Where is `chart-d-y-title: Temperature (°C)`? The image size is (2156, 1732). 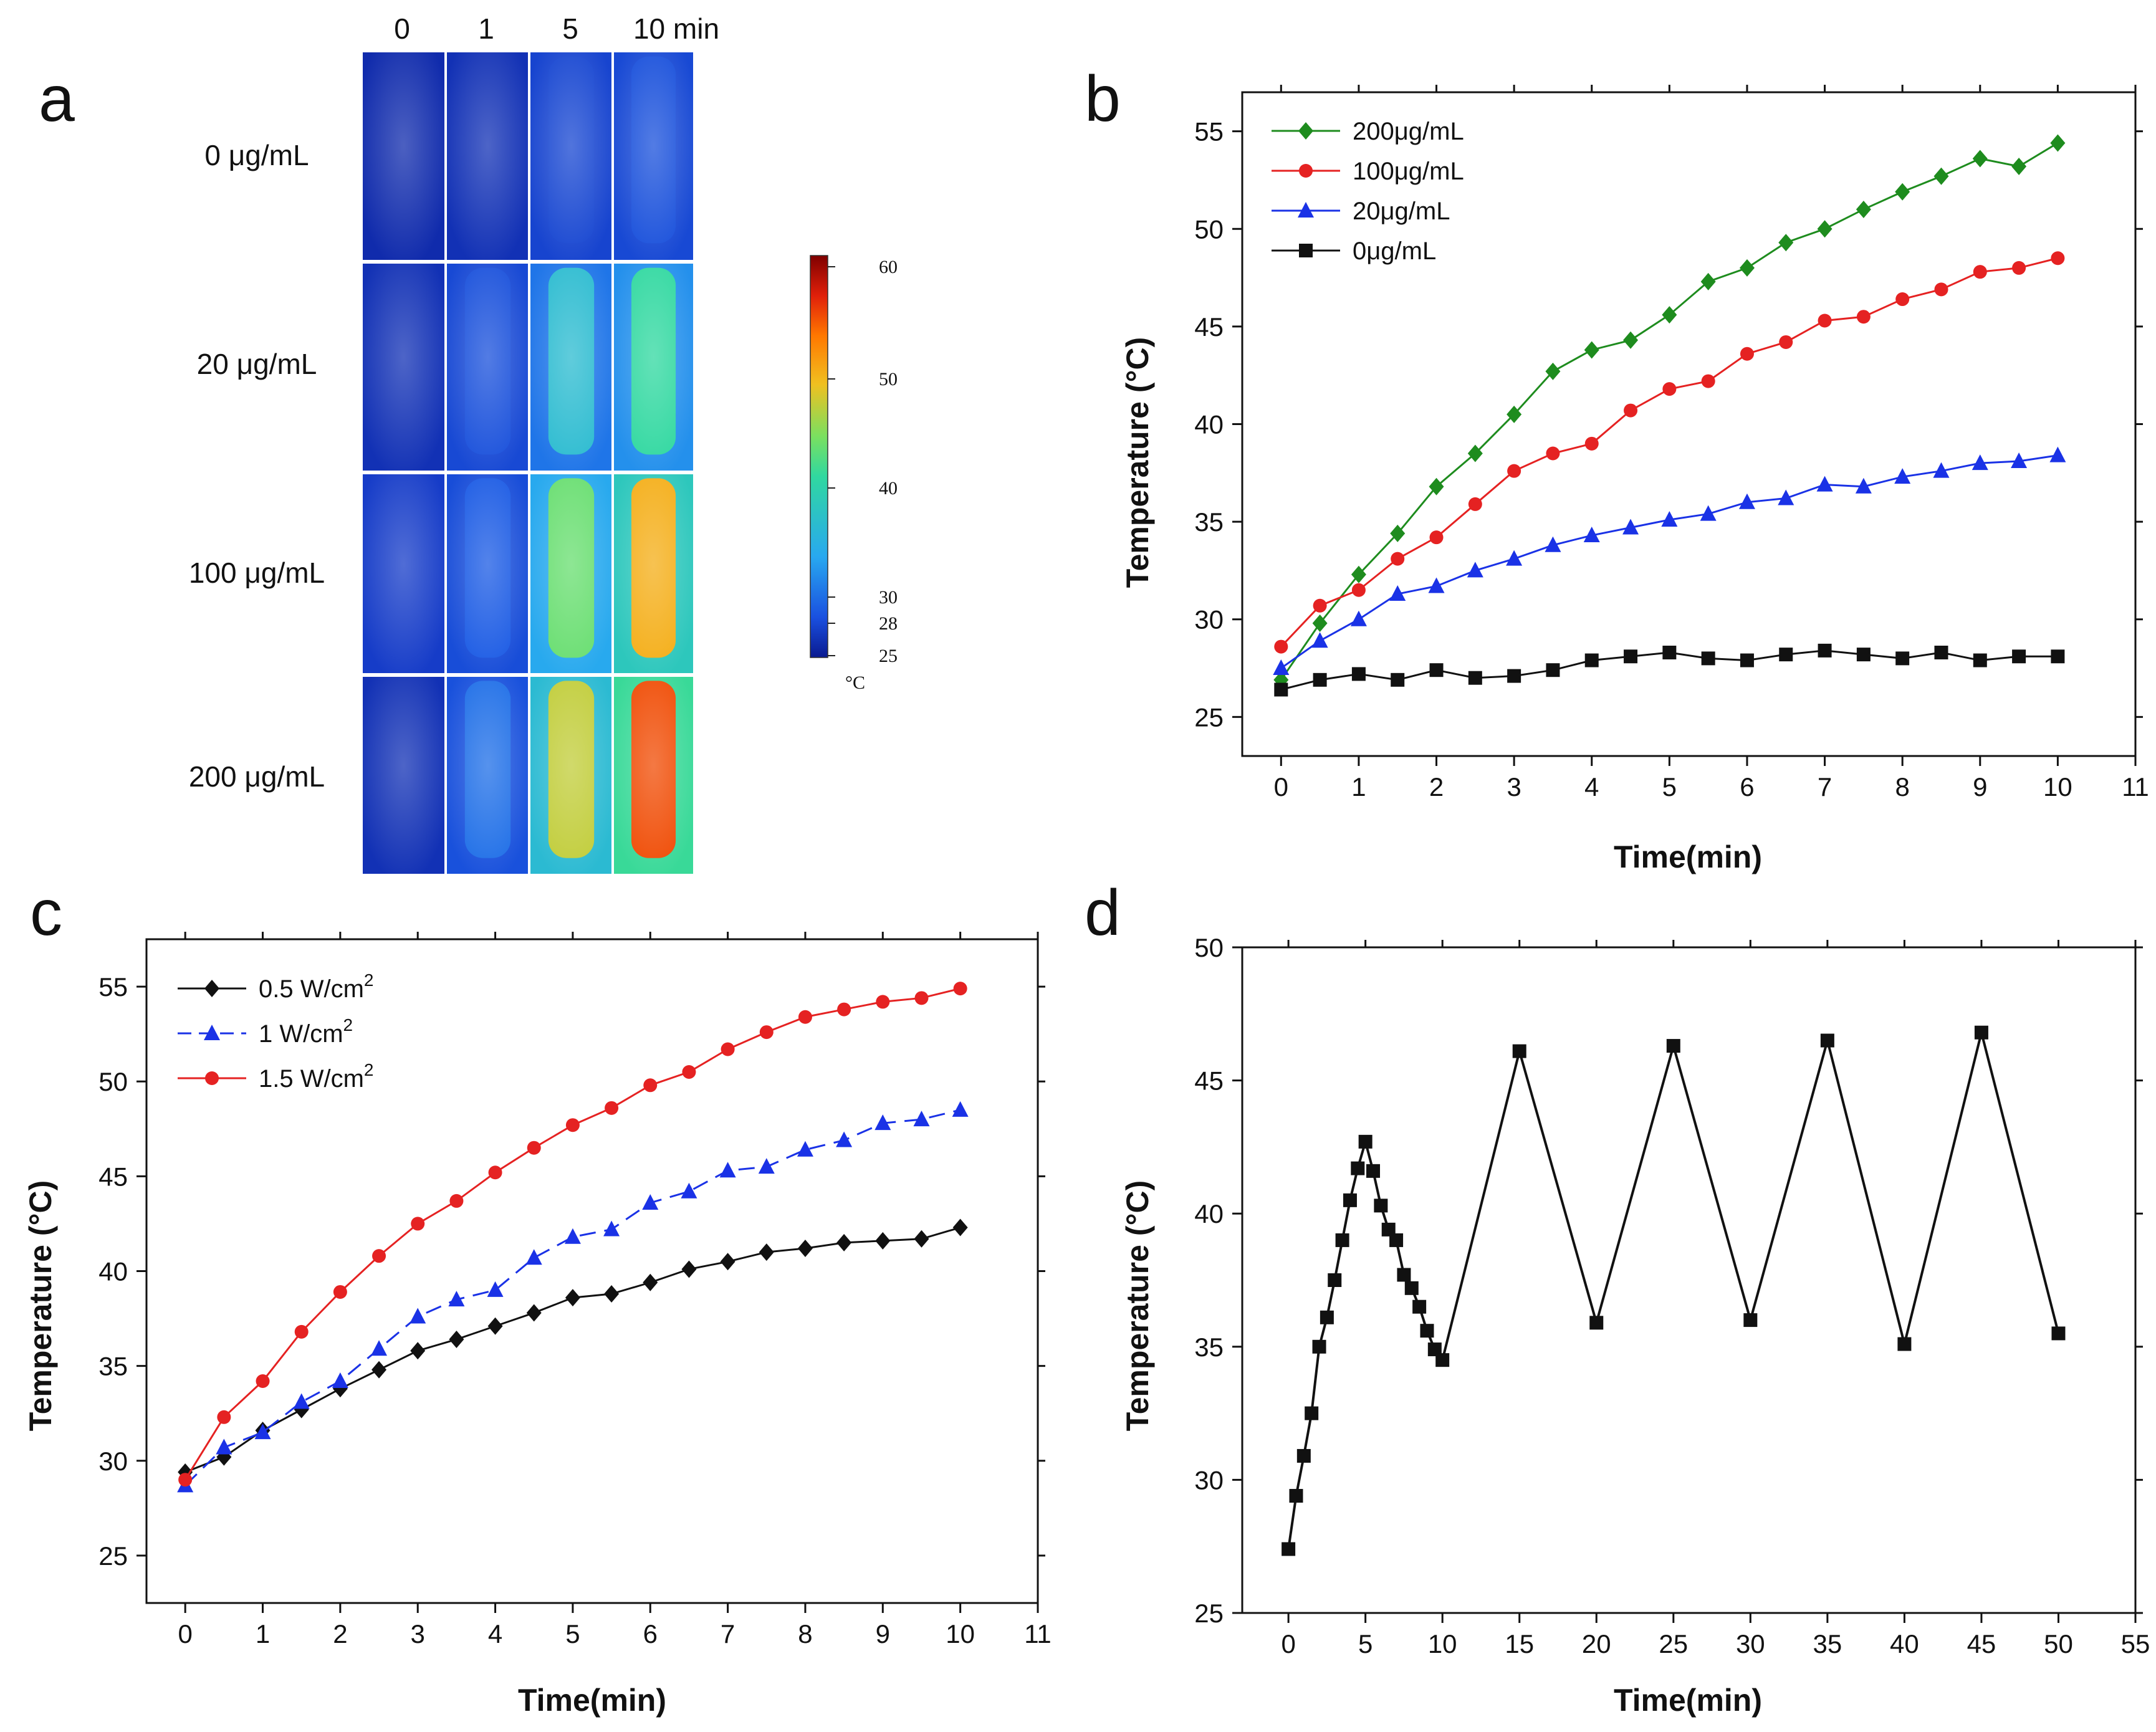 chart-d-y-title: Temperature (°C) is located at coordinates (1137, 1305).